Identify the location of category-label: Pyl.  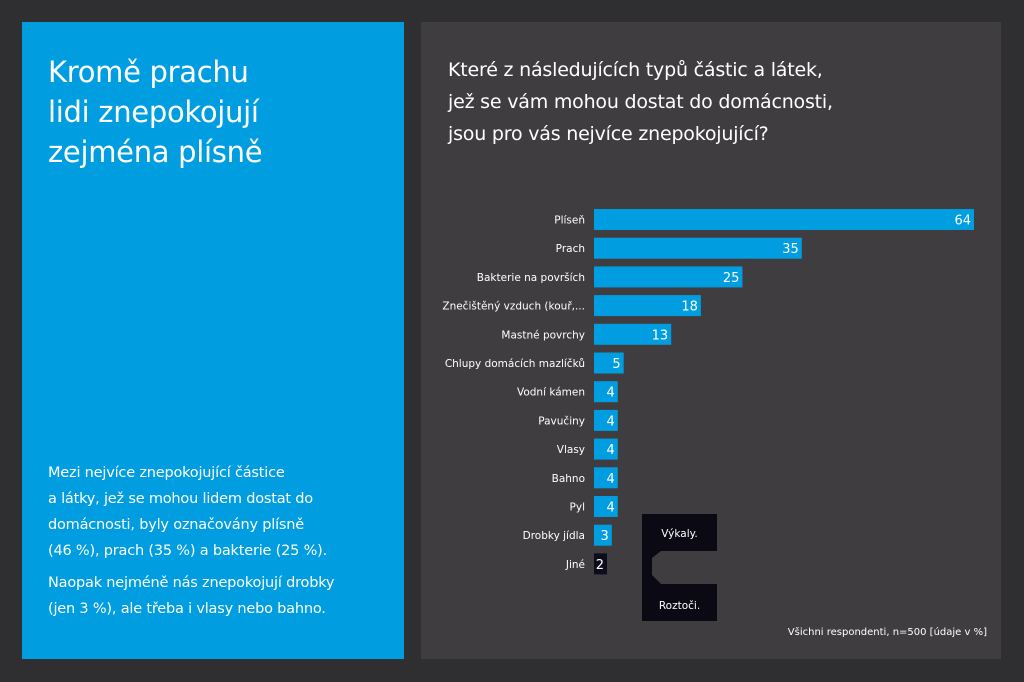
(577, 508).